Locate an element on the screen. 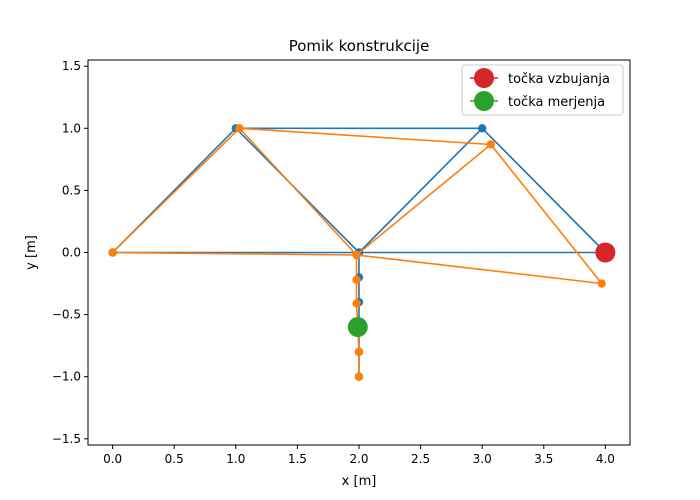 Image resolution: width=700 pixels, height=500 pixels. x-tick-label: 3.5 is located at coordinates (543, 459).